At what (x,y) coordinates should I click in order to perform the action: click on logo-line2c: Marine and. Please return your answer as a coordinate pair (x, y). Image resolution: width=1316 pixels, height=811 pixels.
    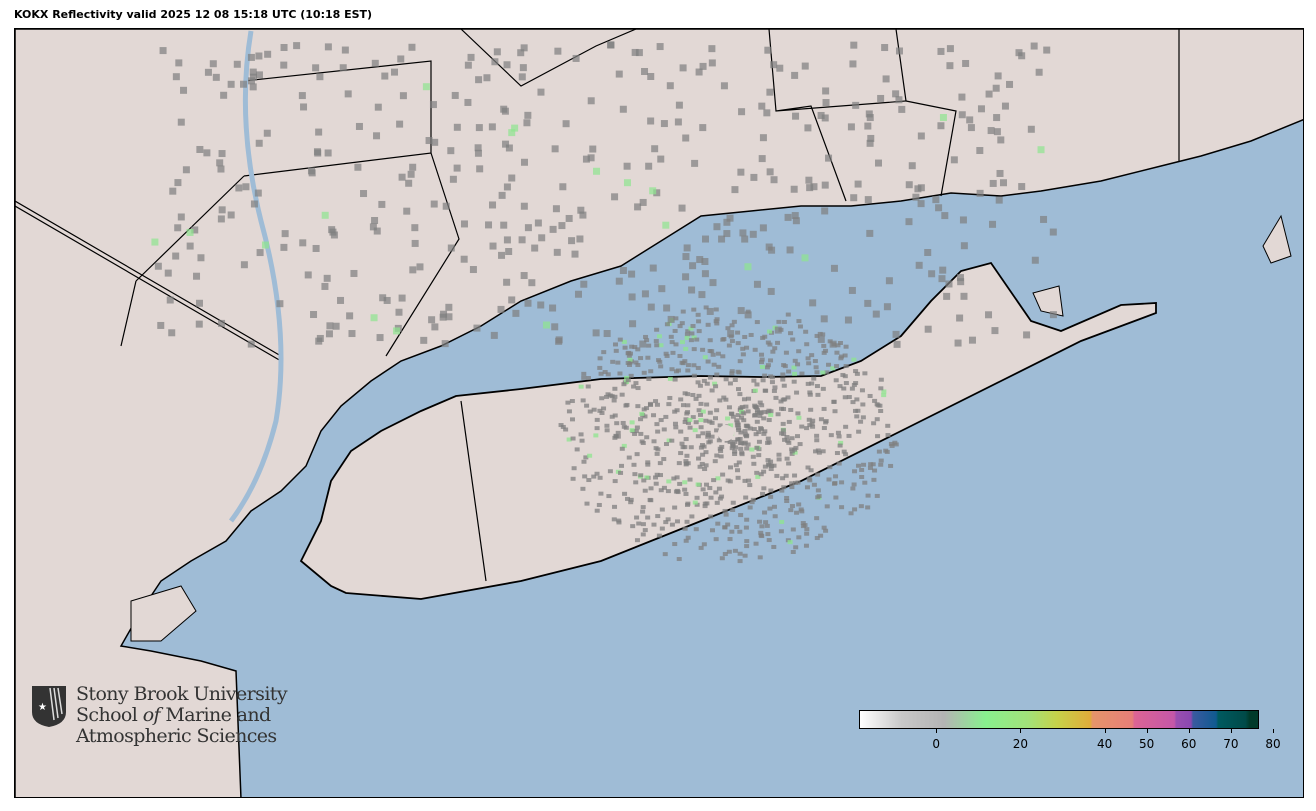
    Looking at the image, I should click on (215, 715).